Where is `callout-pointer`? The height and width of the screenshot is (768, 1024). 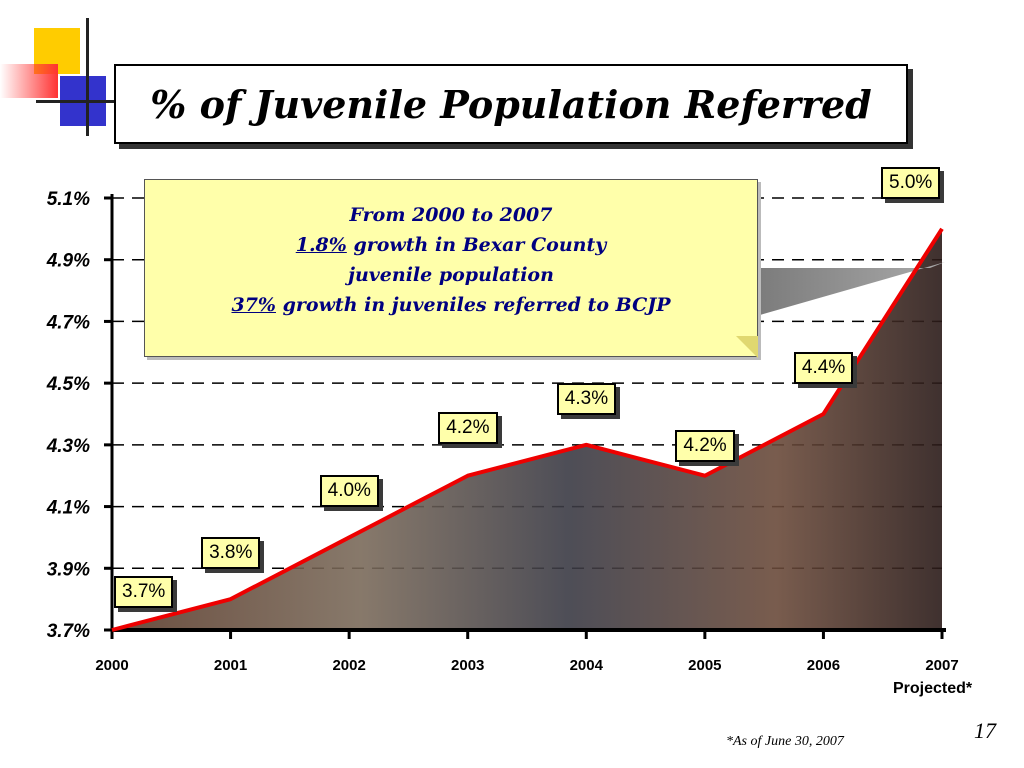
callout-pointer is located at coordinates (842, 288).